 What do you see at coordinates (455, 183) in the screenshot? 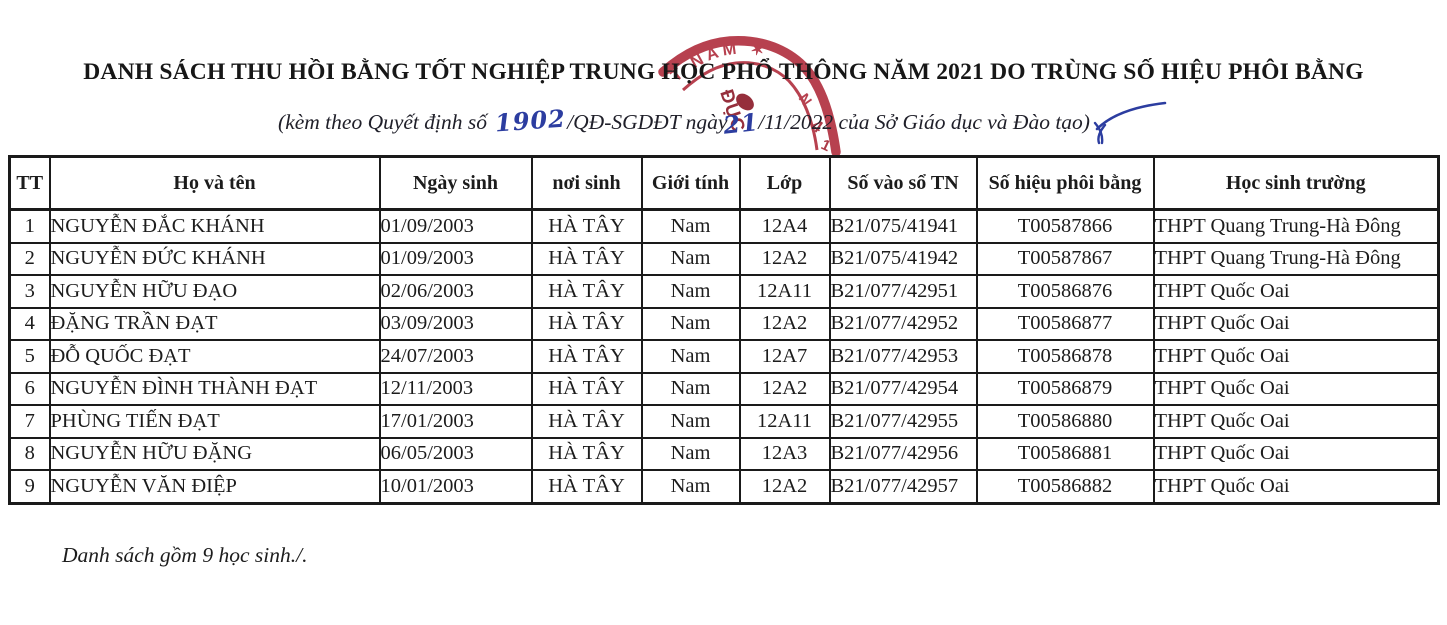
I see `column-header-ngay-sinh: Ngày sinh` at bounding box center [455, 183].